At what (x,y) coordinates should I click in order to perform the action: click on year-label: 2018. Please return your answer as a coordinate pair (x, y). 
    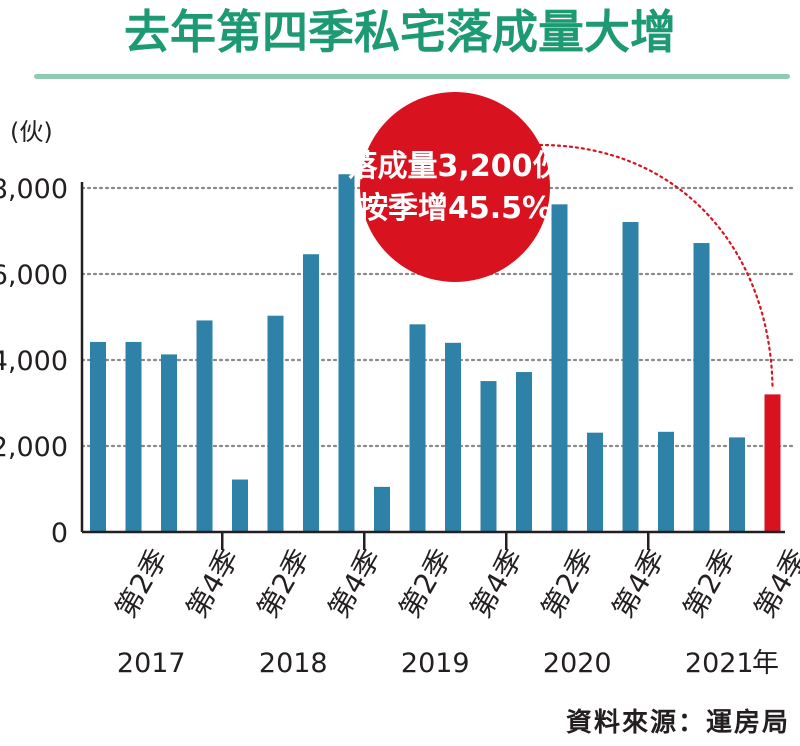
    Looking at the image, I should click on (293, 663).